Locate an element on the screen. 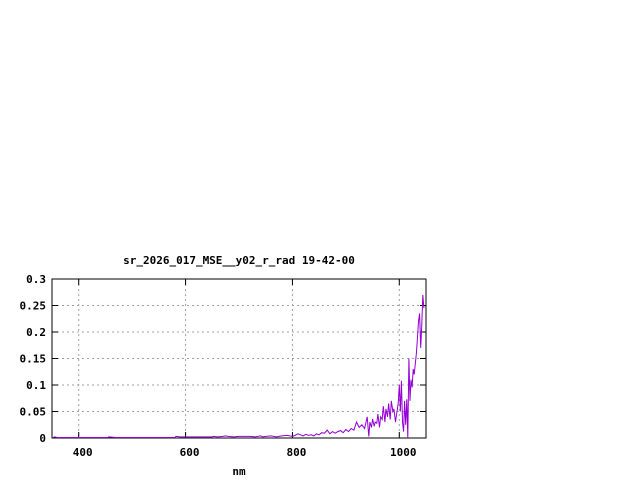 This screenshot has height=484, width=640. x-tick-label: 400 is located at coordinates (83, 452).